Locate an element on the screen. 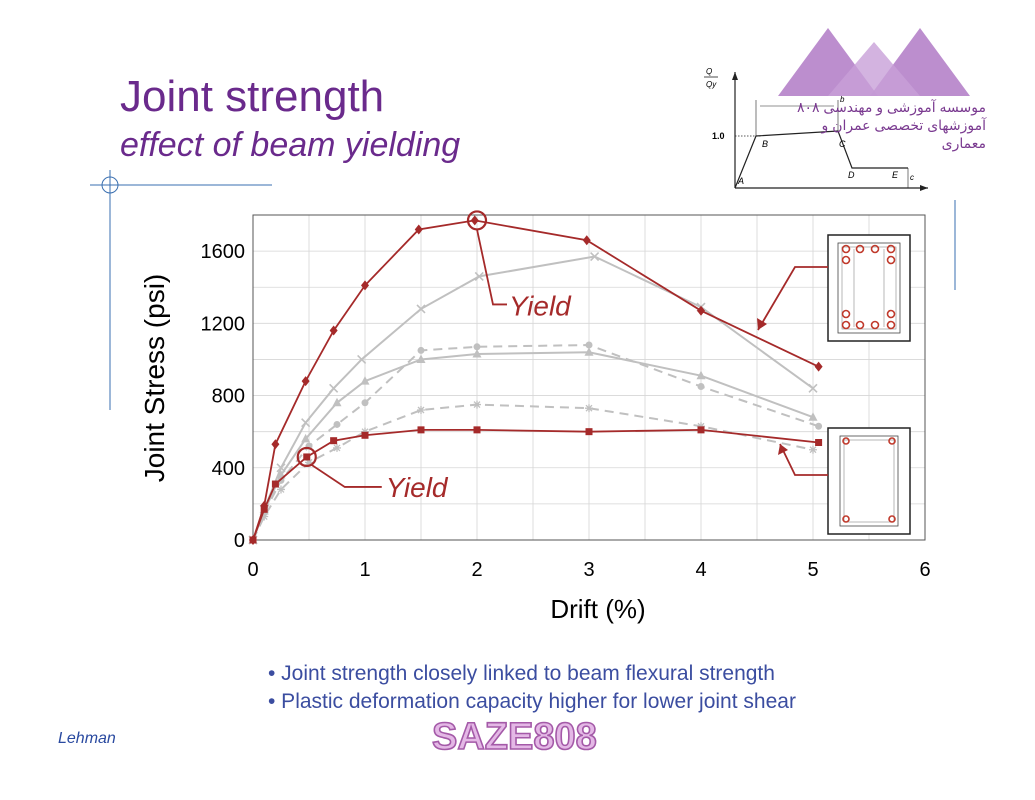 The width and height of the screenshot is (1035, 800). inset-point-e: E is located at coordinates (895, 175).